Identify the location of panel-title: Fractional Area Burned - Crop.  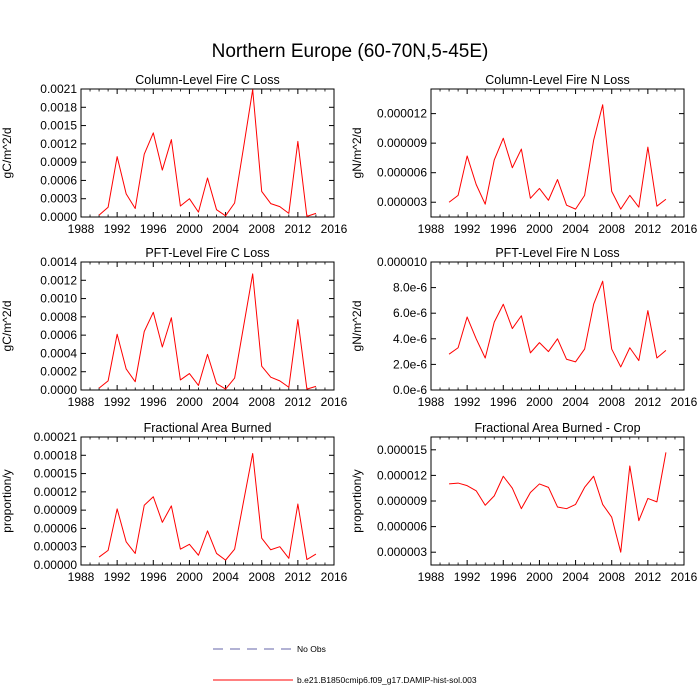
(557, 428).